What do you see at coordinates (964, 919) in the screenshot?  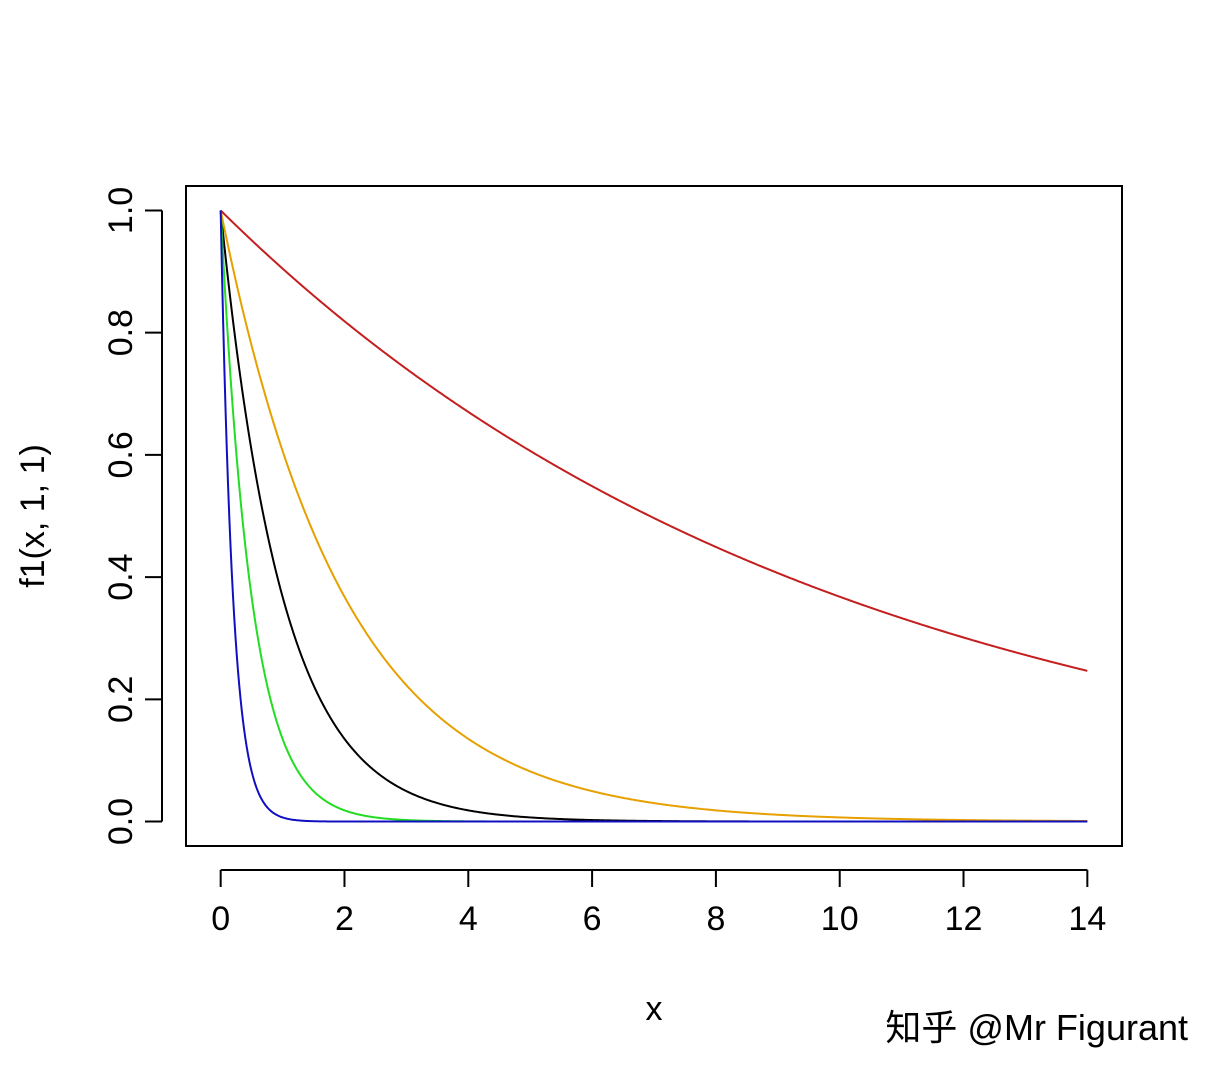 I see `x-tick-label: 12` at bounding box center [964, 919].